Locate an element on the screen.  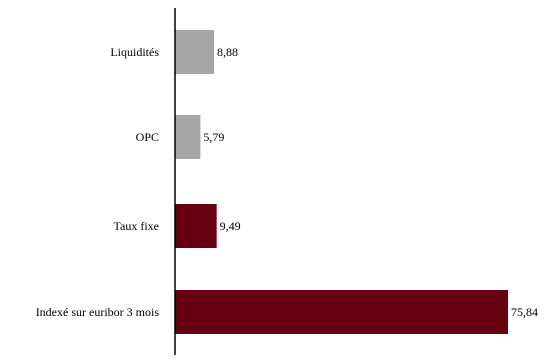
category-label-1: OPC is located at coordinates (147, 137).